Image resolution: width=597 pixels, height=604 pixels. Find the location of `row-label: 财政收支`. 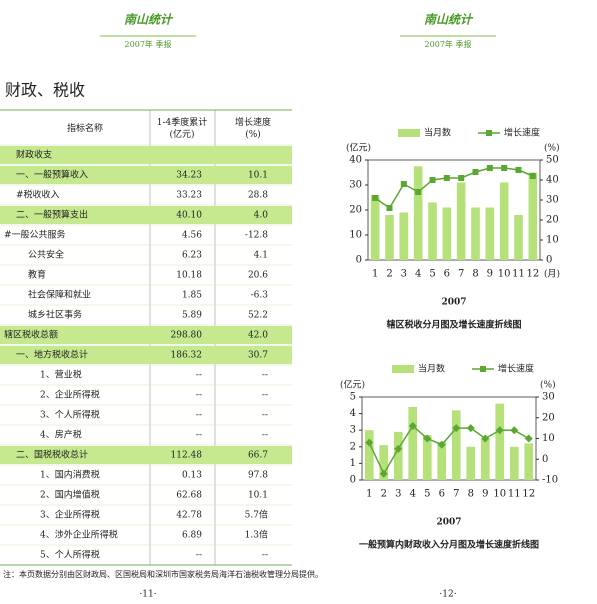

row-label: 财政收支 is located at coordinates (34, 155).